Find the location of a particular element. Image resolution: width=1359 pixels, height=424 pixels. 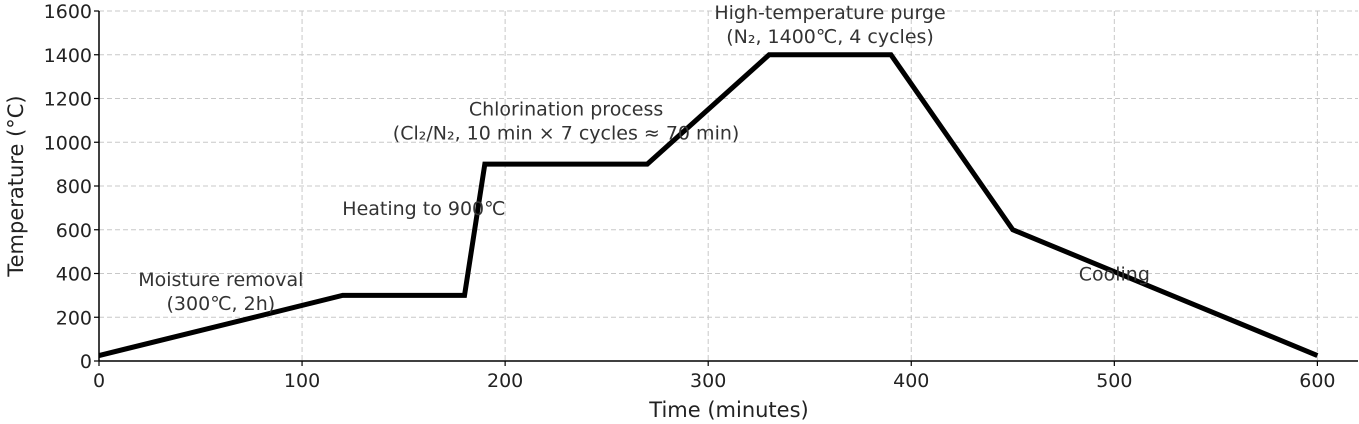

y-tick-label: 1000 is located at coordinates (68, 143).